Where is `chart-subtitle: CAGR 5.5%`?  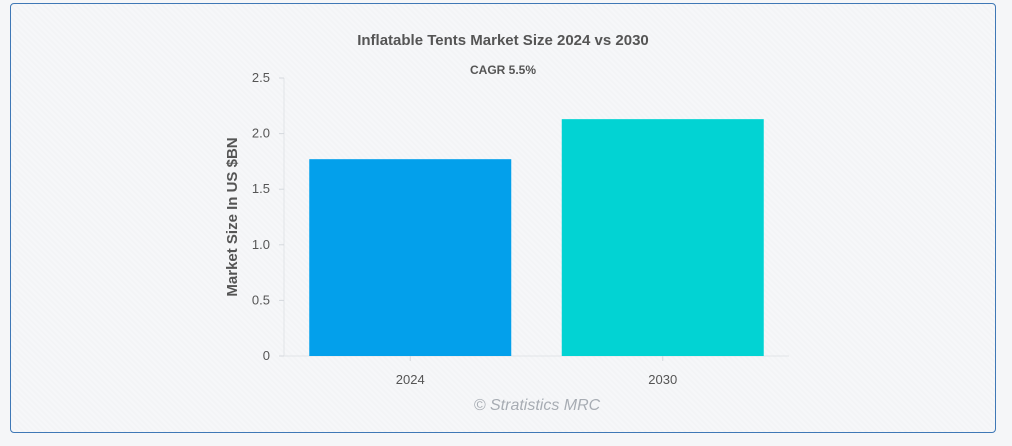
chart-subtitle: CAGR 5.5% is located at coordinates (503, 70).